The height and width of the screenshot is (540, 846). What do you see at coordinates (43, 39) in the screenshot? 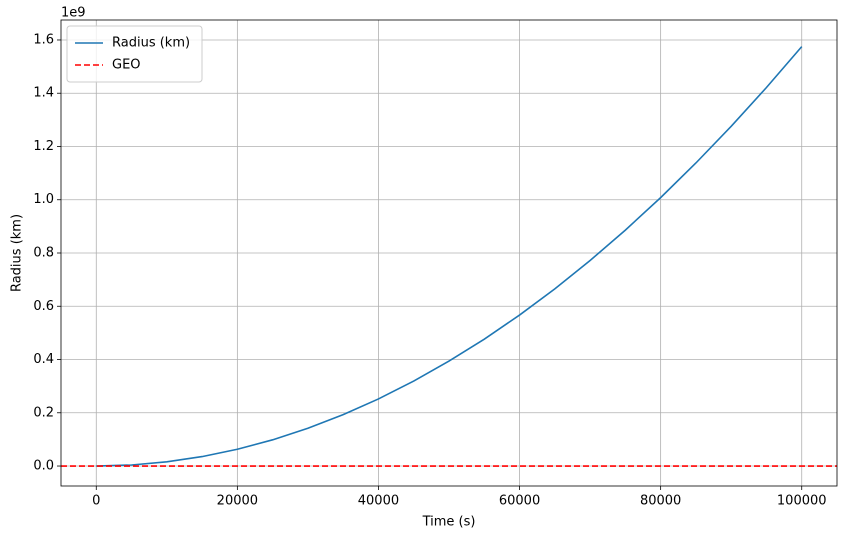
I see `y-tick-label: 1.6` at bounding box center [43, 39].